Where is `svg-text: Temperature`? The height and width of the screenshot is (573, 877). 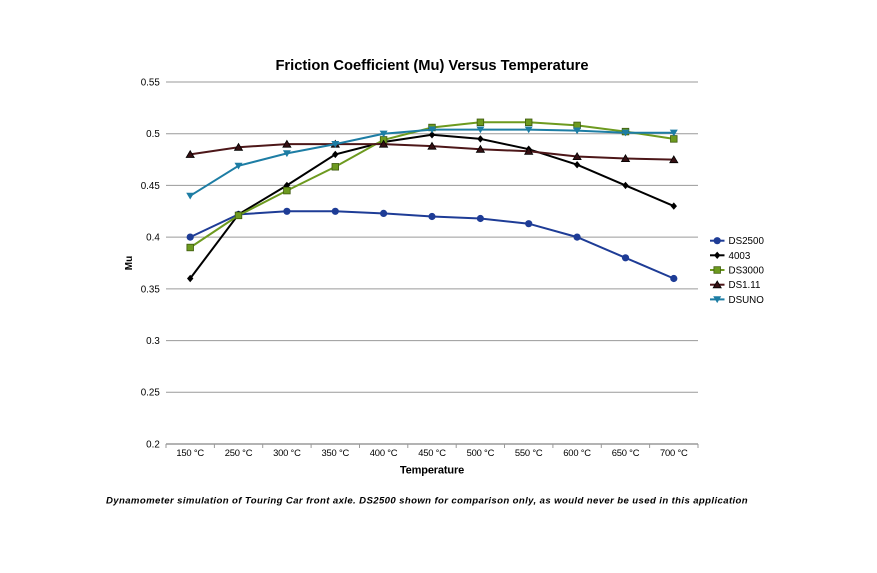 svg-text: Temperature is located at coordinates (432, 470).